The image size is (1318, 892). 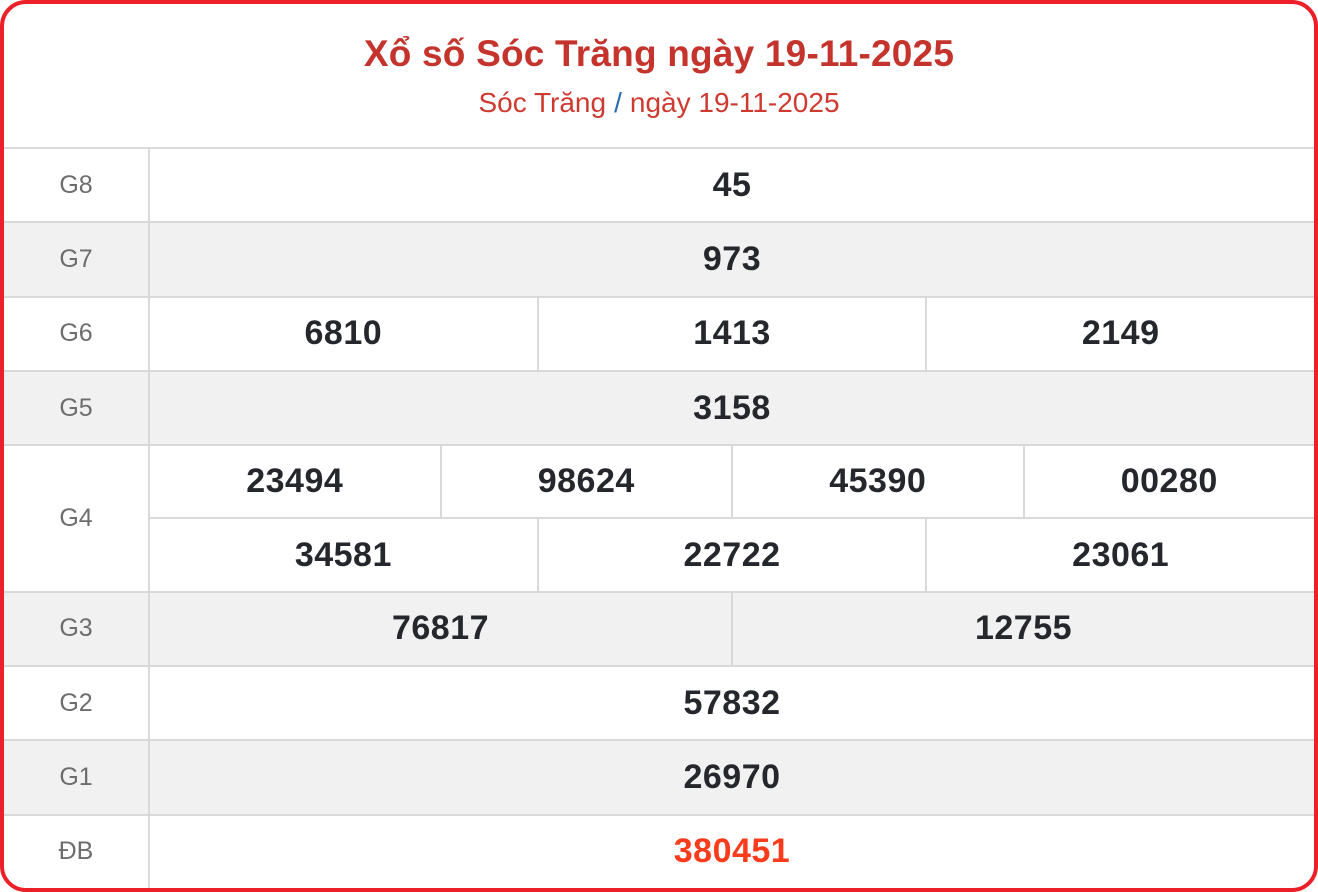 I want to click on prize-row-g8: G8 45, so click(x=659, y=185).